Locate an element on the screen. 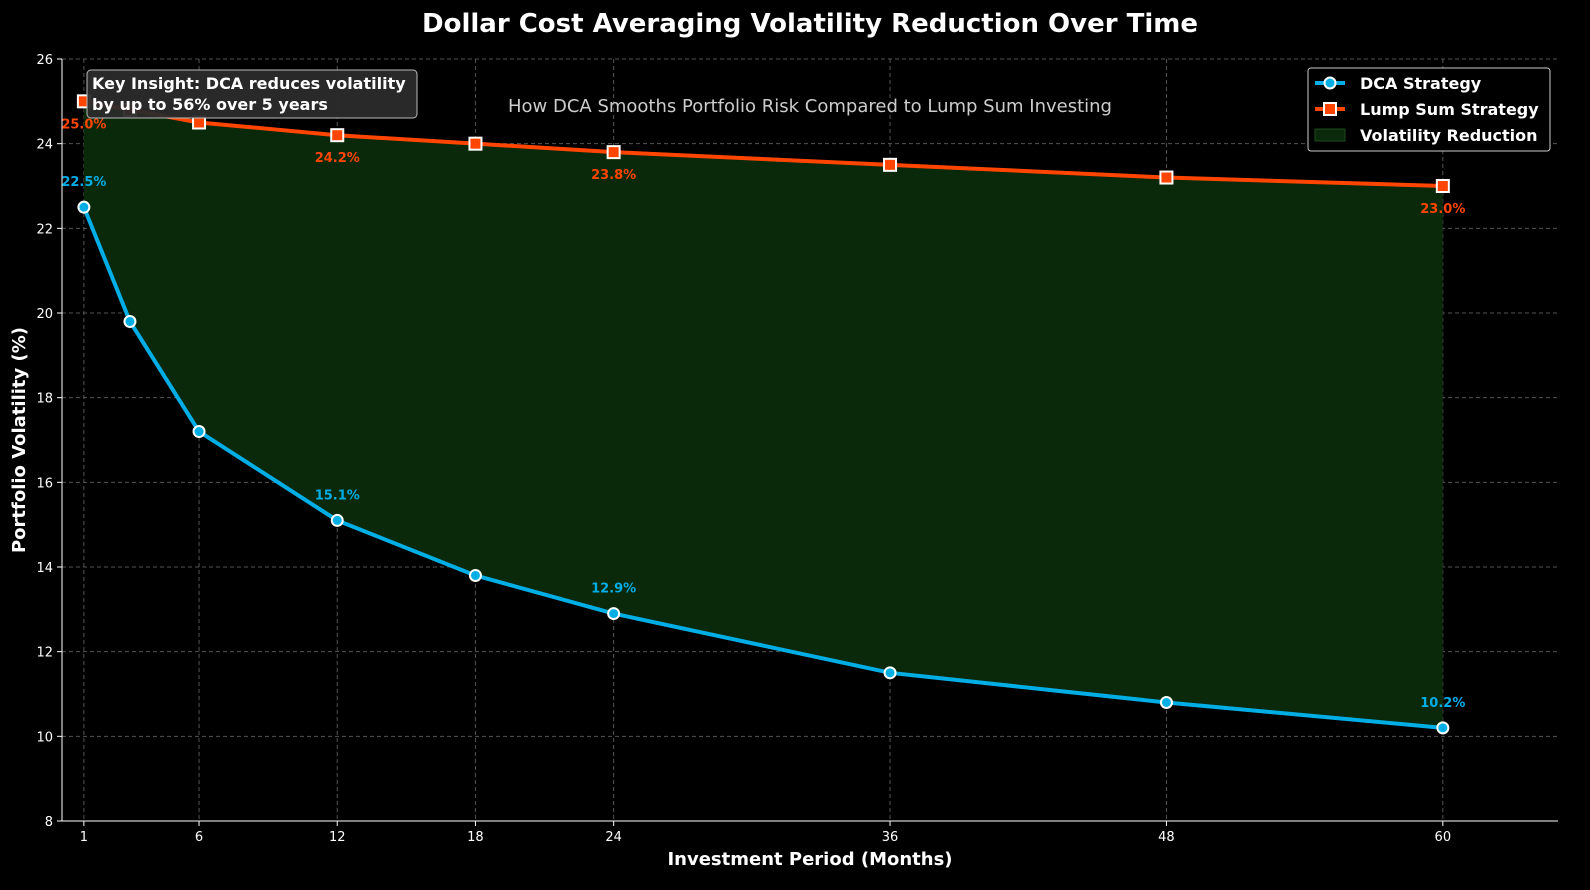 Image resolution: width=1590 pixels, height=890 pixels. x-tick-label: 18 is located at coordinates (475, 837).